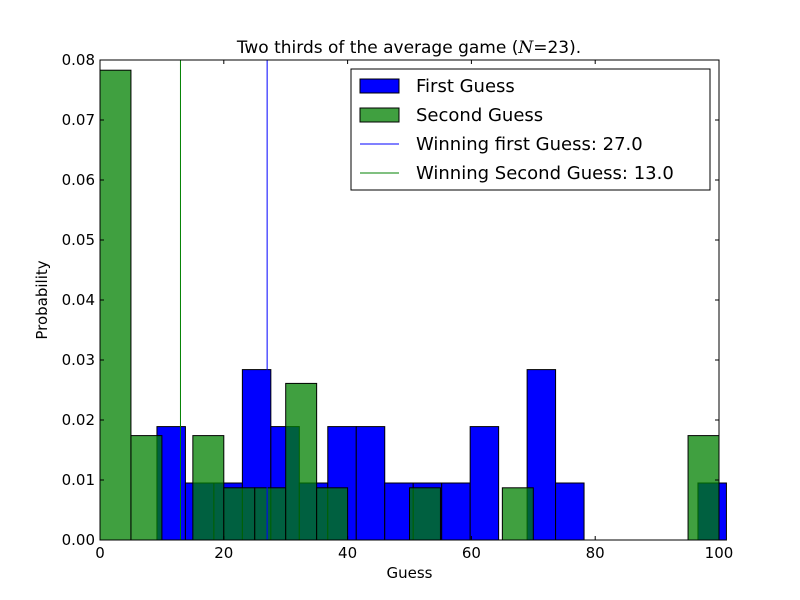 This screenshot has height=600, width=800. What do you see at coordinates (347, 553) in the screenshot?
I see `x-tick-label: 40` at bounding box center [347, 553].